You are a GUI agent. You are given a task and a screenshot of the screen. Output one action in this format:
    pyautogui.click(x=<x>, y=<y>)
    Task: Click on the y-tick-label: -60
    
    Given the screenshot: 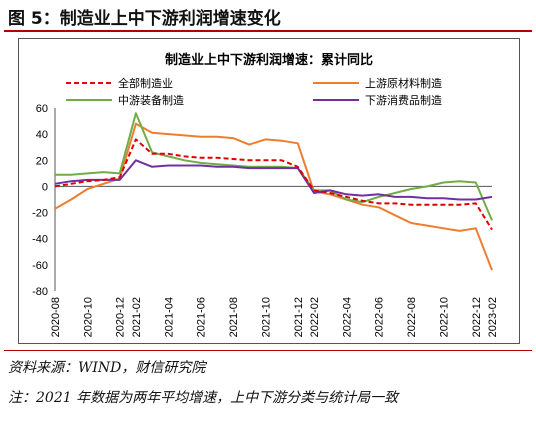 What is the action you would take?
    pyautogui.click(x=40, y=266)
    